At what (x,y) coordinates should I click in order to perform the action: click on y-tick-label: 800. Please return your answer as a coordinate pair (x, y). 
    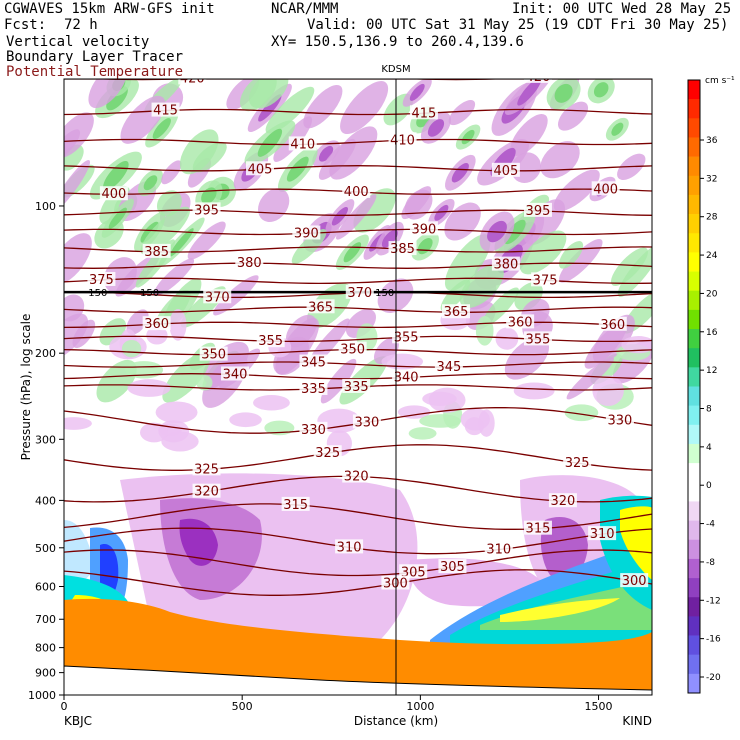
    Looking at the image, I should click on (45, 648).